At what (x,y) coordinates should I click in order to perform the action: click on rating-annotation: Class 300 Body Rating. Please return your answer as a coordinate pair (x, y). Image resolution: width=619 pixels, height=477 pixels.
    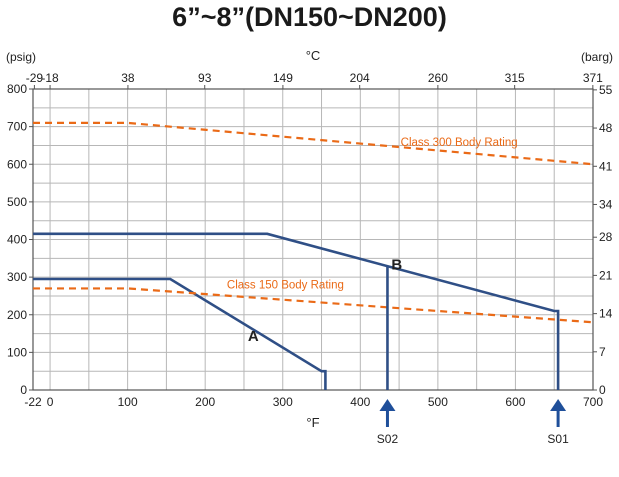
    Looking at the image, I should click on (459, 143).